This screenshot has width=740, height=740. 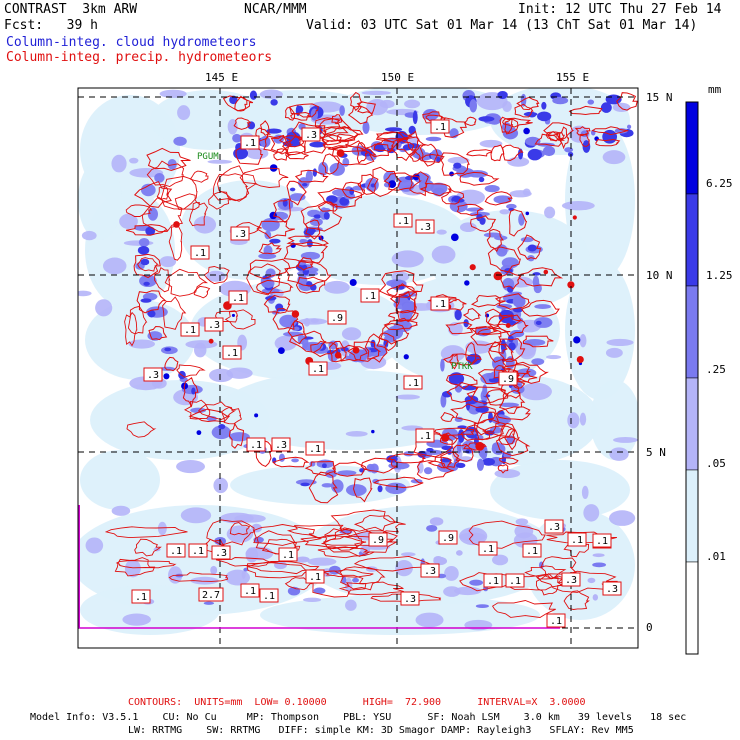 What do you see at coordinates (719, 275) in the screenshot?
I see `colorbar-level-1.25: 1.25` at bounding box center [719, 275].